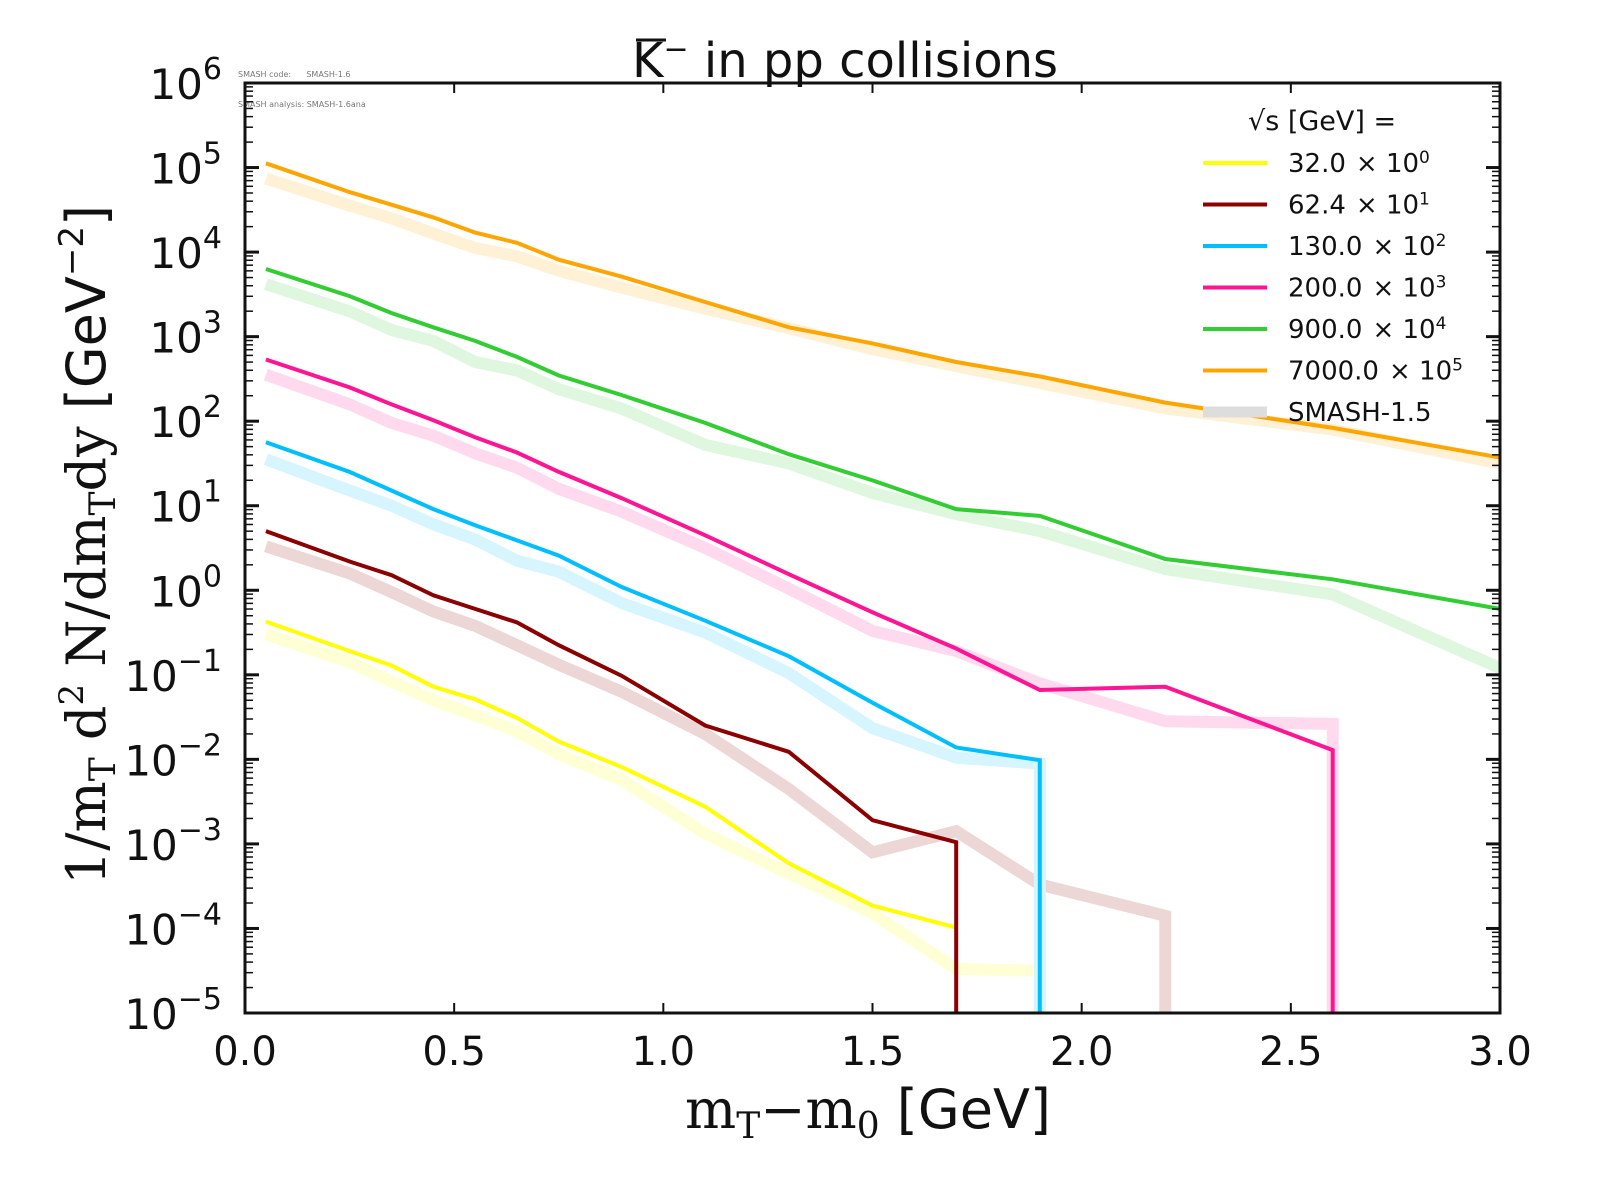 The width and height of the screenshot is (1600, 1200). What do you see at coordinates (185, 334) in the screenshot?
I see `y-tick-label: 10³` at bounding box center [185, 334].